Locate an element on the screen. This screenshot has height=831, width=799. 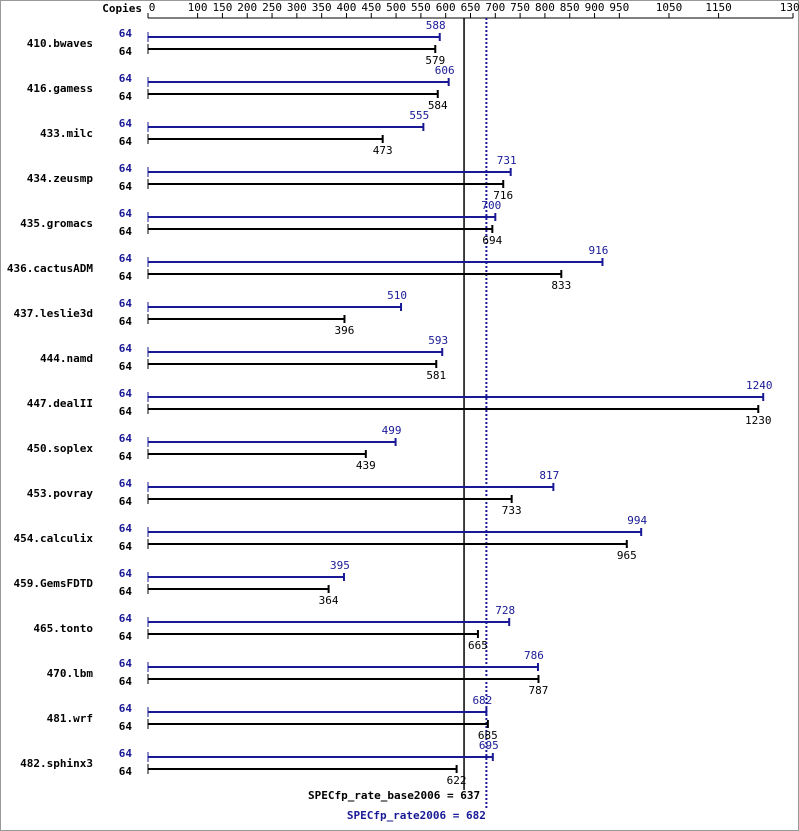
x-tick-label: 100 is located at coordinates (198, 7).